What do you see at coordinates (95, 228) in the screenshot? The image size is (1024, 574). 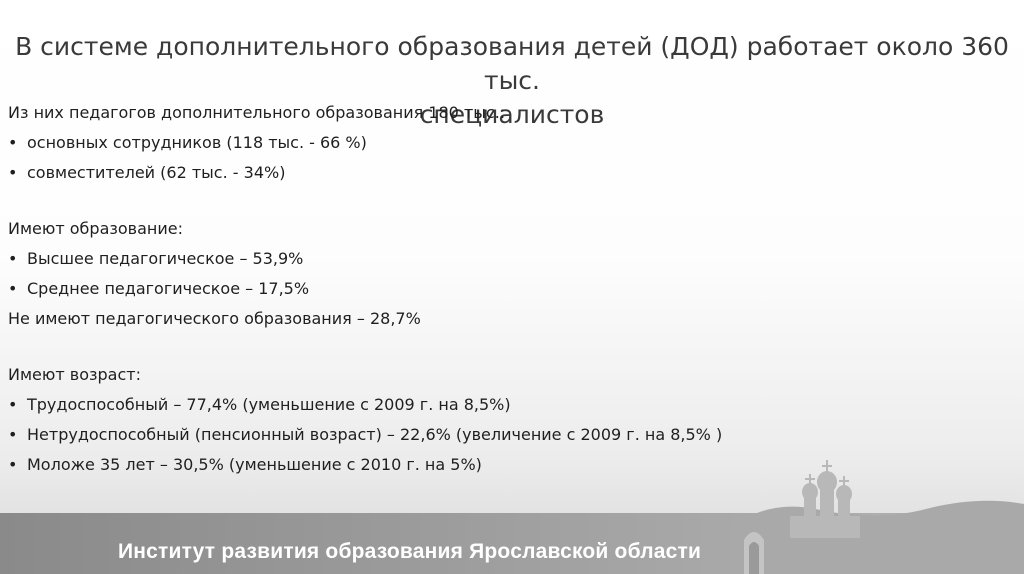 I see `education-heading: Имеют образование:` at bounding box center [95, 228].